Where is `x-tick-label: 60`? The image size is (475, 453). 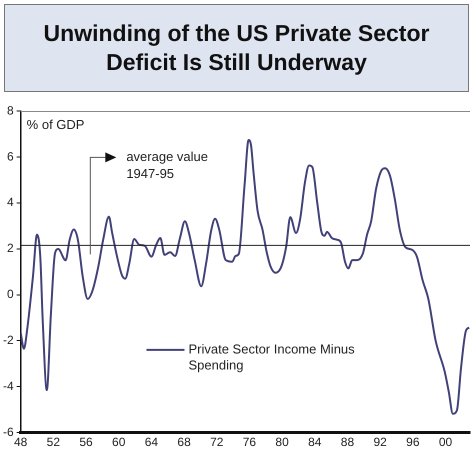 x-tick-label: 60 is located at coordinates (119, 442).